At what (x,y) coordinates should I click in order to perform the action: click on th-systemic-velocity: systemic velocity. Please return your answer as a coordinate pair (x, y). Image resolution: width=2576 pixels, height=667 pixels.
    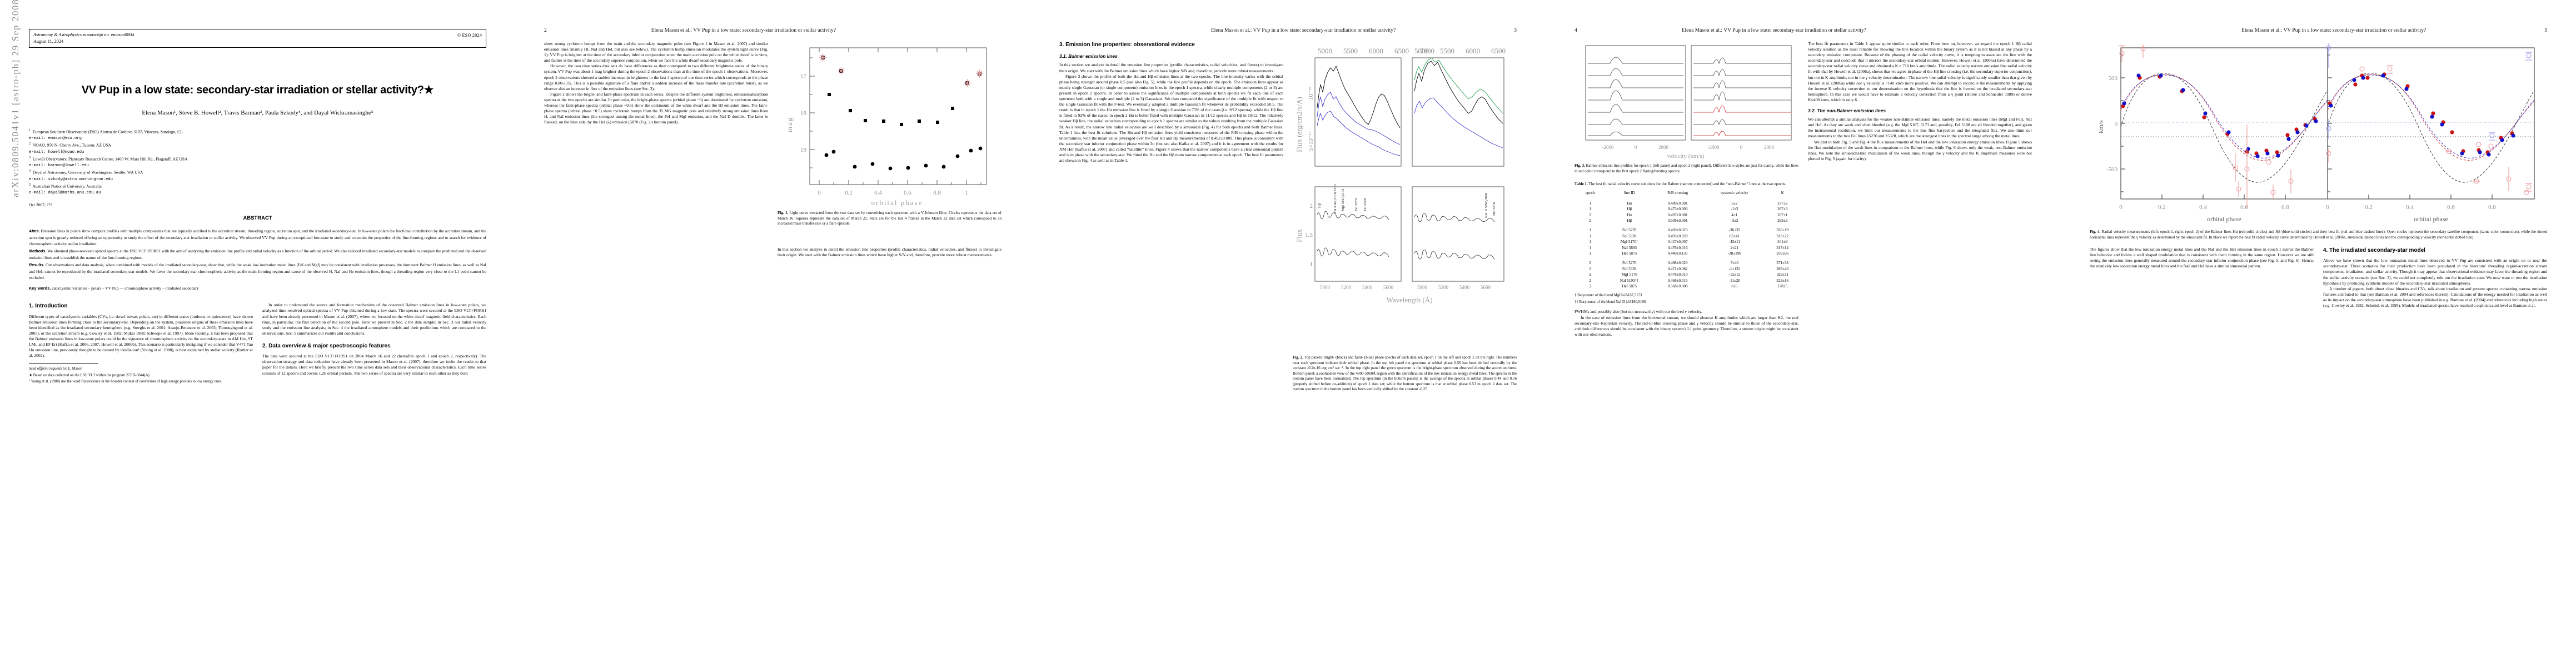
    Looking at the image, I should click on (1734, 192).